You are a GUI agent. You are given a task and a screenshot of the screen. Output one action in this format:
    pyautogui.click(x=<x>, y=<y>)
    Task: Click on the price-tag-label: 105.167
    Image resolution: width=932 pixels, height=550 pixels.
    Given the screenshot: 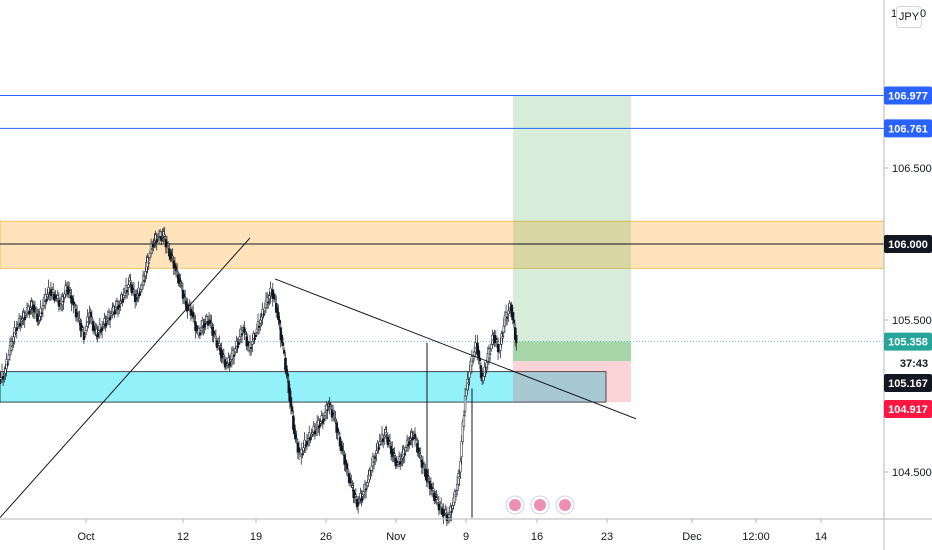 What is the action you would take?
    pyautogui.click(x=908, y=384)
    